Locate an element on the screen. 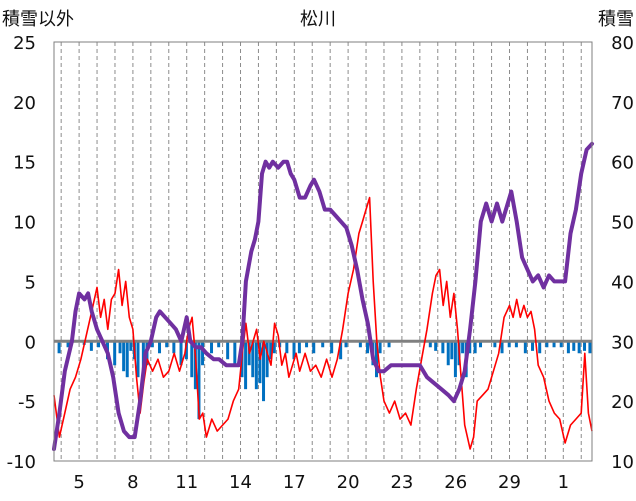  precipitation-bars is located at coordinates (324, 380).